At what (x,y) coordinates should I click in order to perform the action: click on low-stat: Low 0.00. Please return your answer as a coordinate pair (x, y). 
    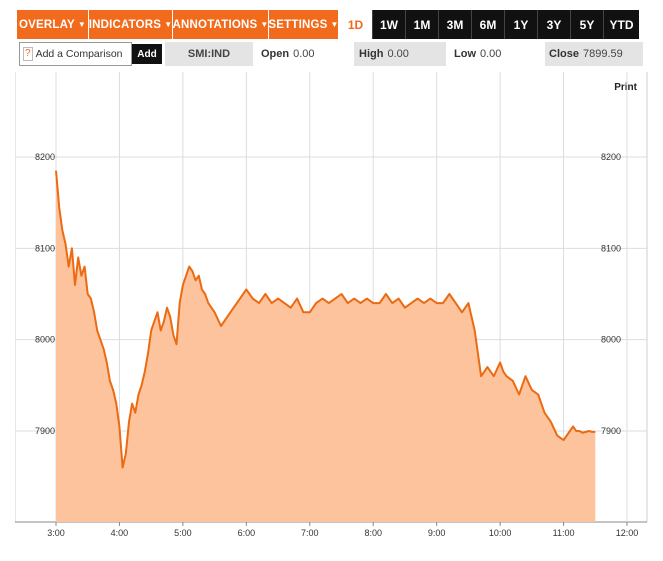
    Looking at the image, I should click on (494, 54).